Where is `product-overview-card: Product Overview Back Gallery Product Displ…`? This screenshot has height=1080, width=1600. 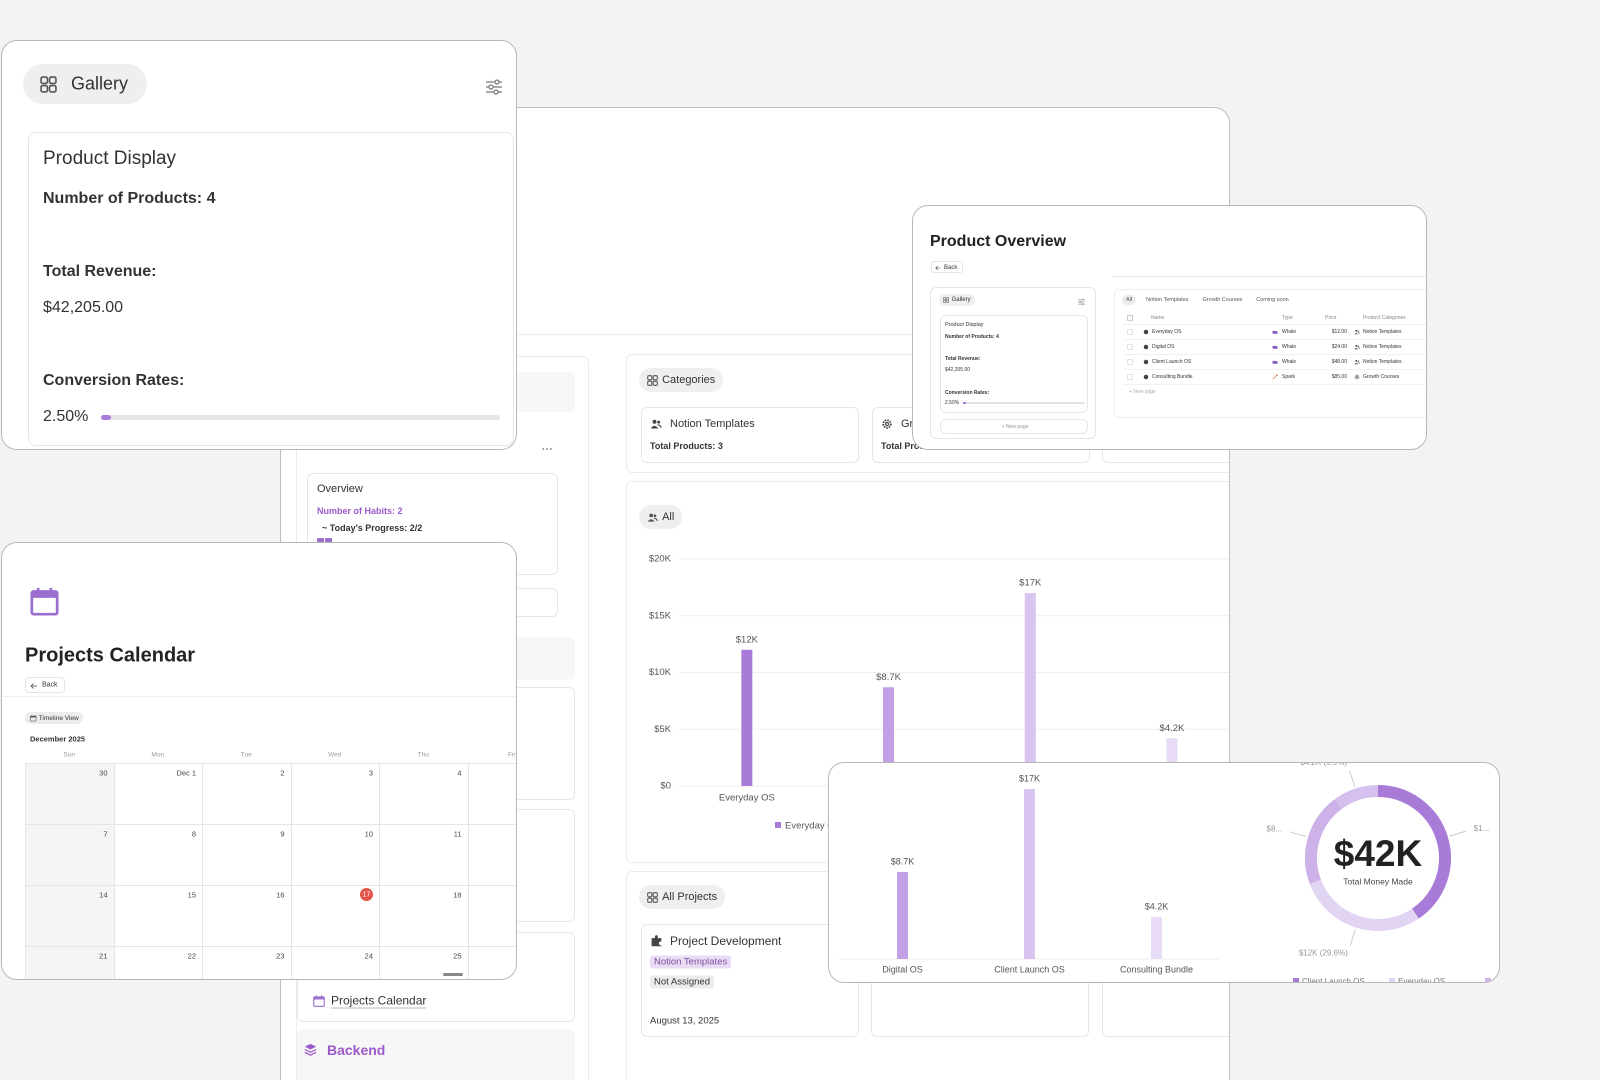
product-overview-card: Product Overview Back Gallery Product Displ… is located at coordinates (1169, 327).